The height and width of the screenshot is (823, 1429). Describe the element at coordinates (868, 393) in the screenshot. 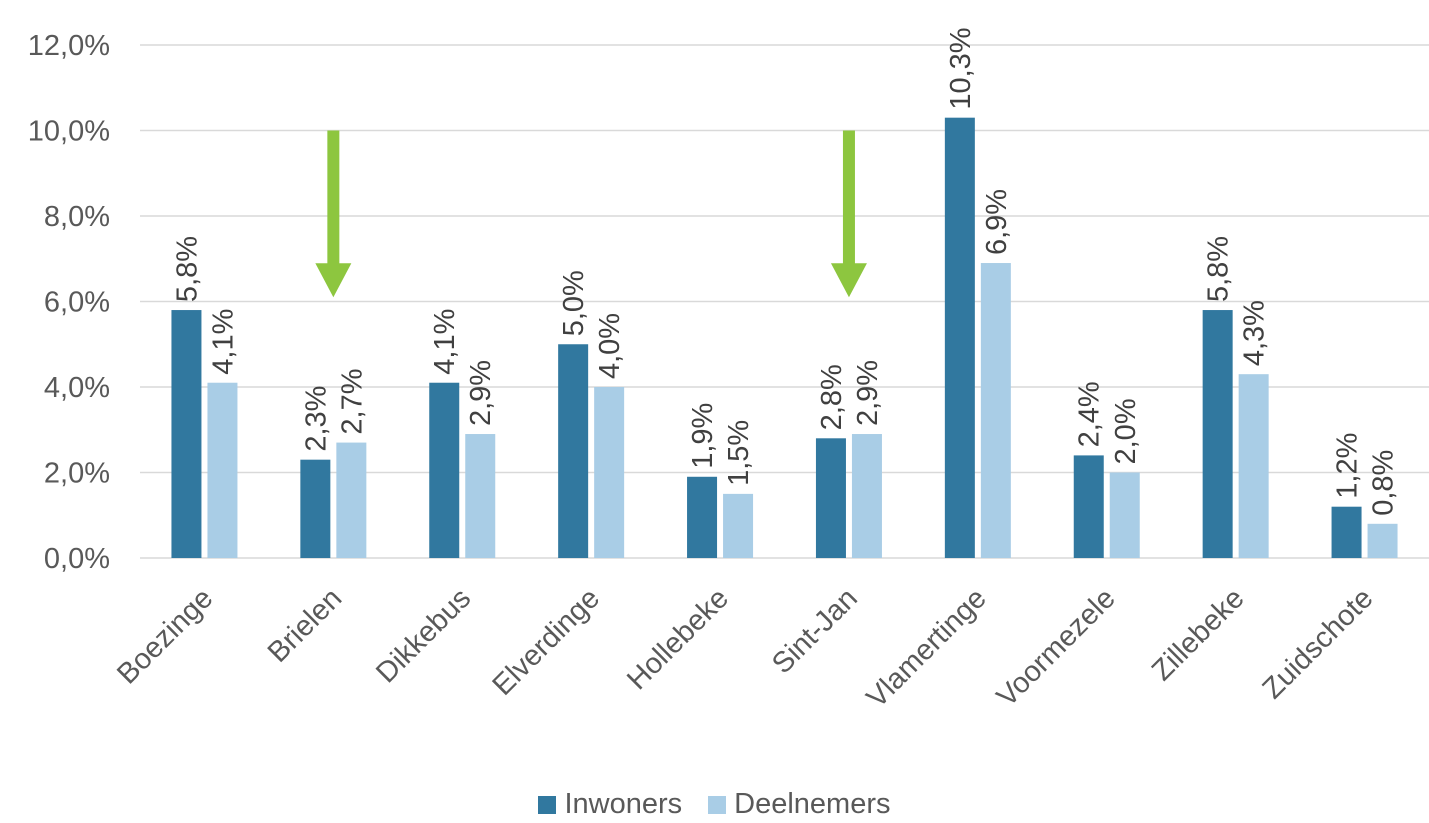

I see `data-label-deelnemers-5: 2,9%` at that location.